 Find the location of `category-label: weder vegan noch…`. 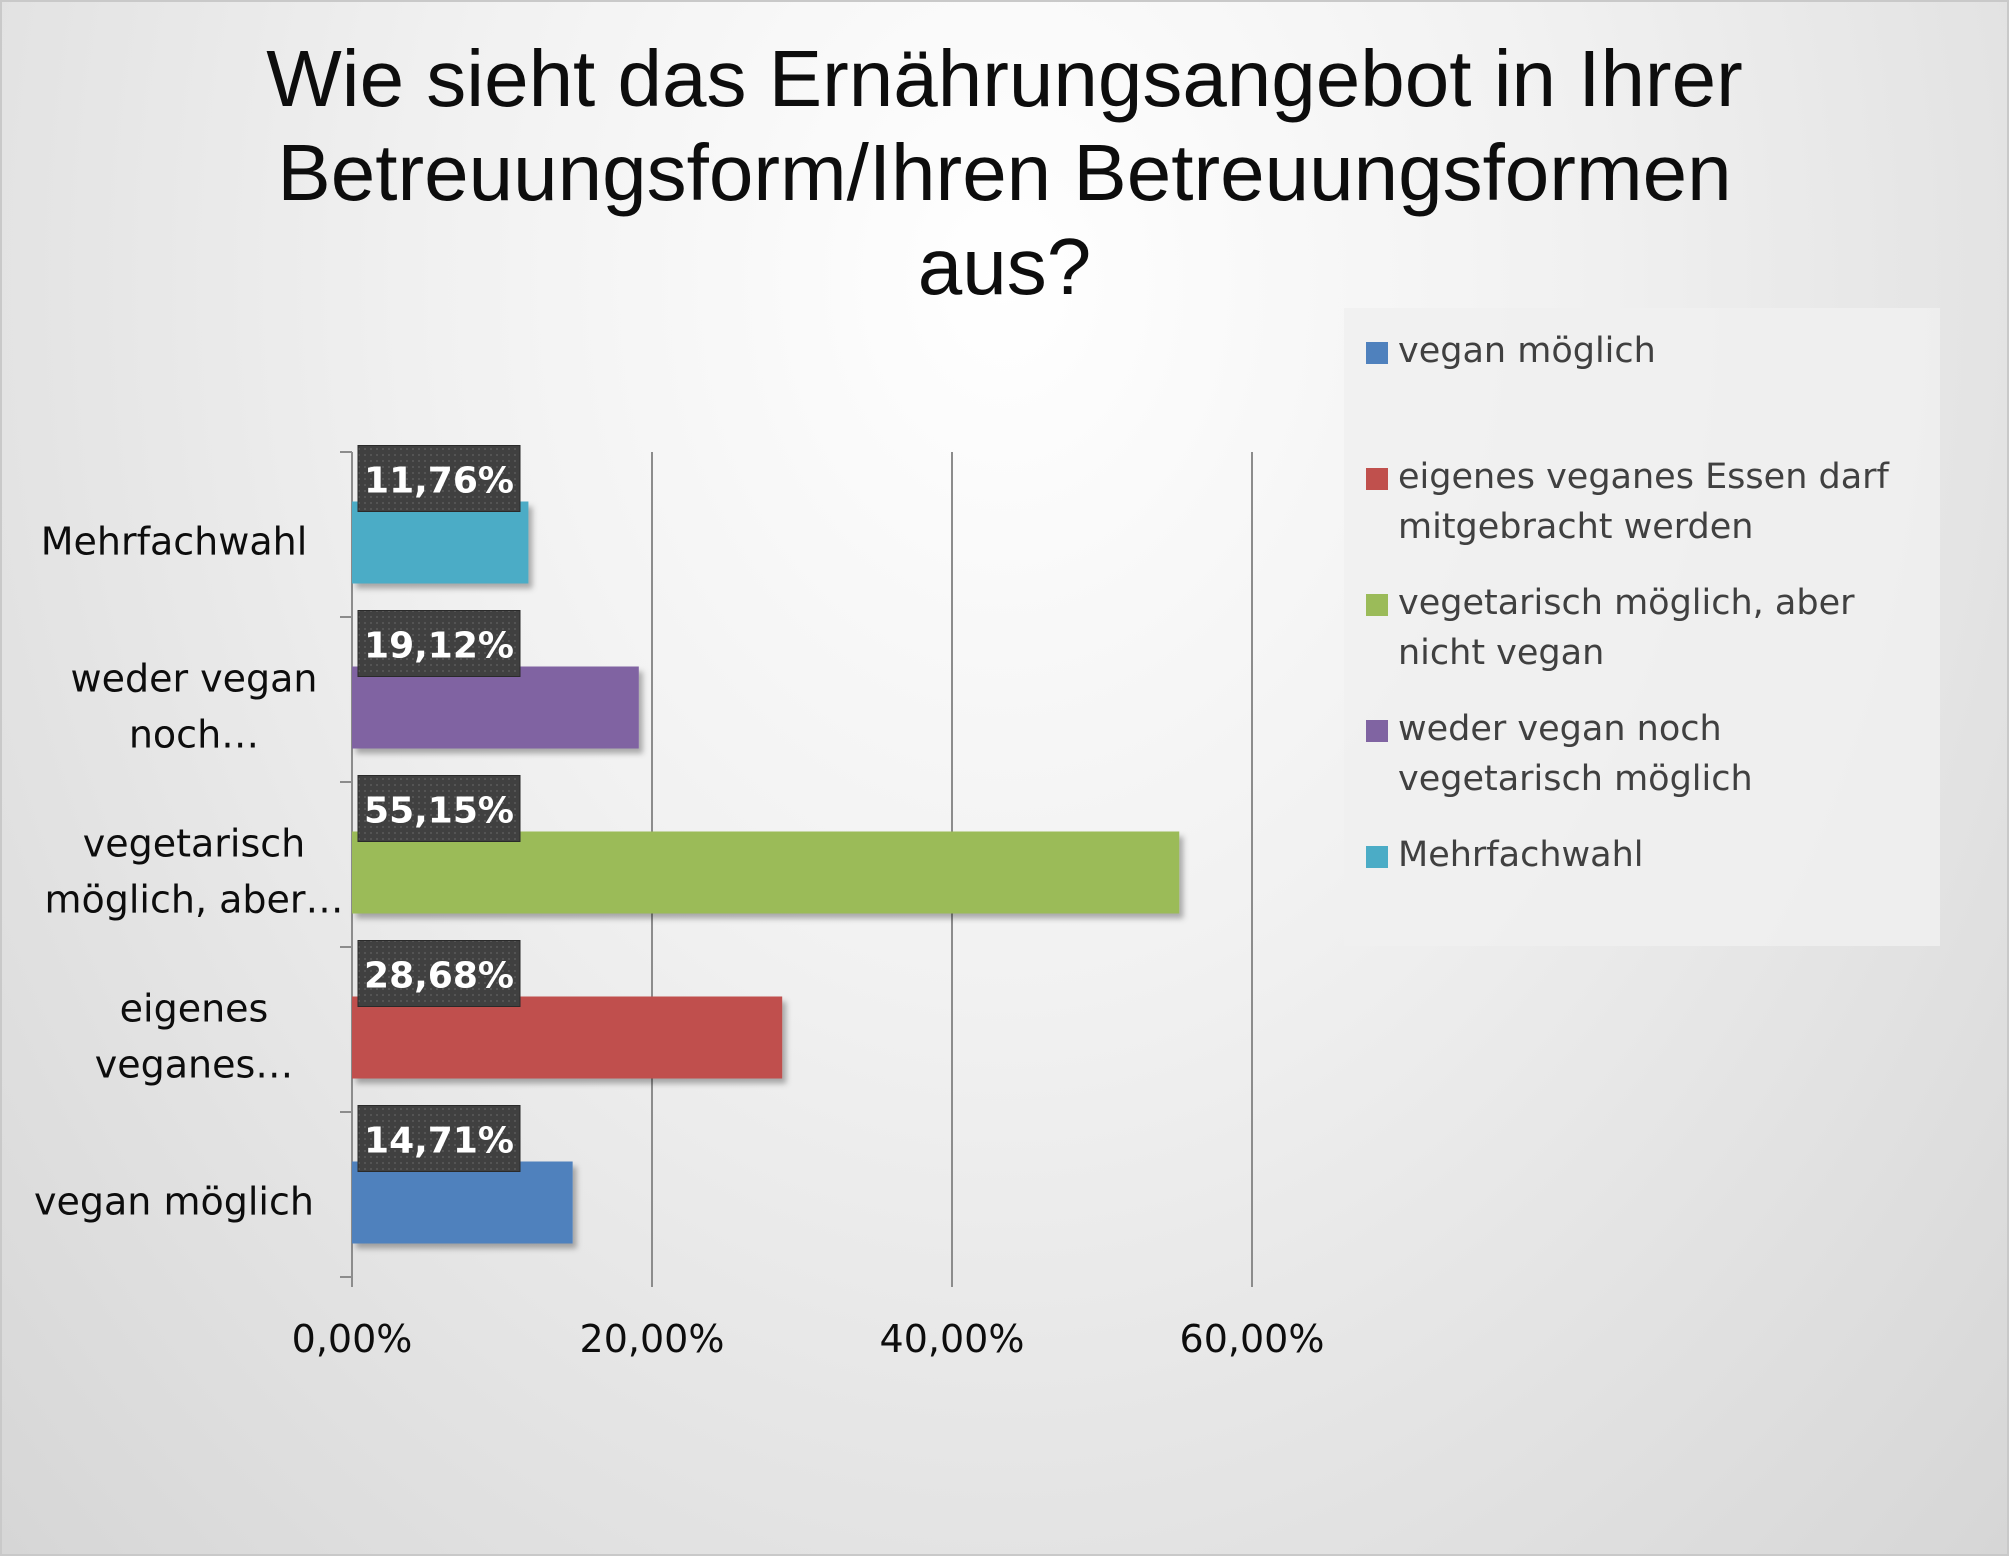

category-label: weder vegan noch… is located at coordinates (193, 707).